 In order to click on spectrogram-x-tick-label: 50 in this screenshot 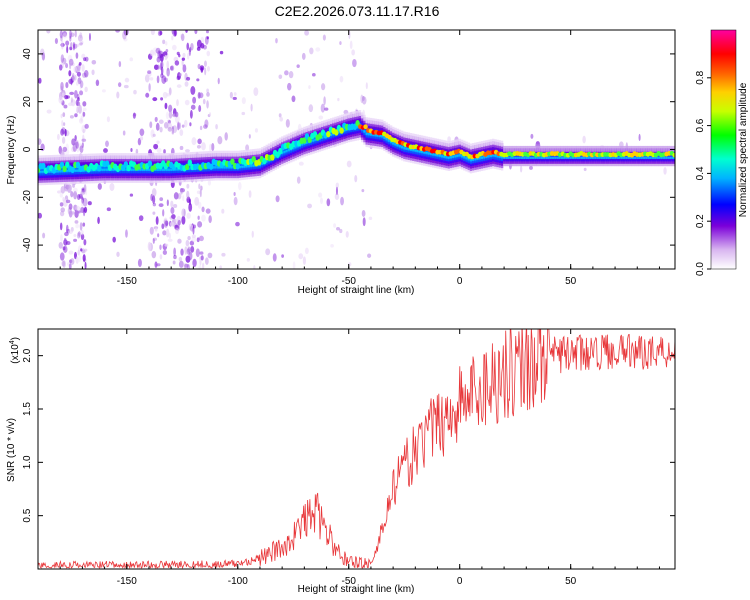, I will do `click(571, 281)`.